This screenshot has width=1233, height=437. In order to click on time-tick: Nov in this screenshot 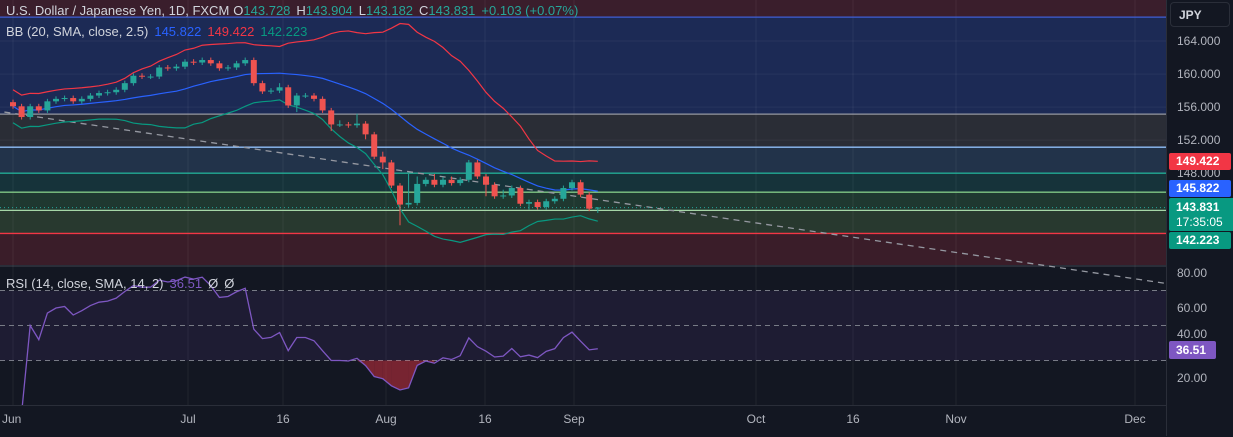, I will do `click(955, 419)`.